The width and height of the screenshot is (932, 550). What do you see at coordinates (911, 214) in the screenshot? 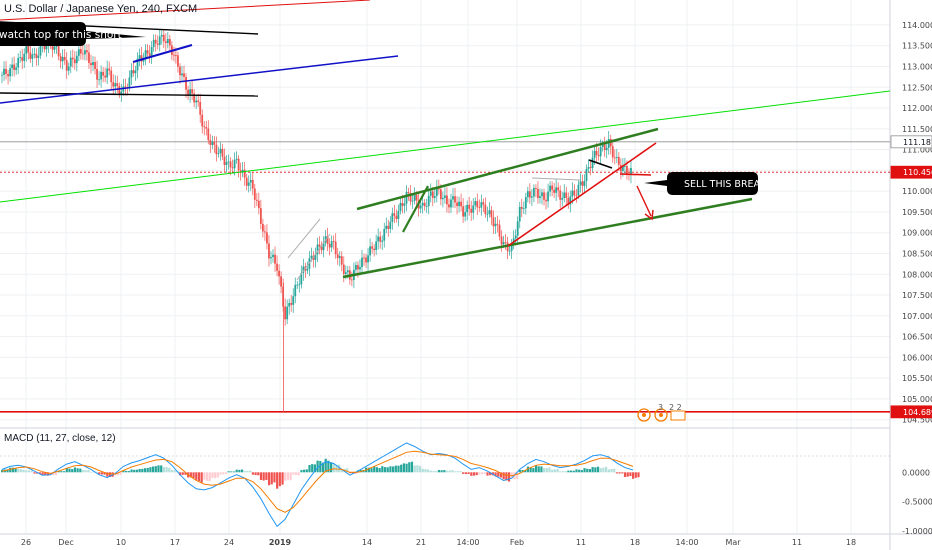
I see `price-axis-panel` at bounding box center [911, 214].